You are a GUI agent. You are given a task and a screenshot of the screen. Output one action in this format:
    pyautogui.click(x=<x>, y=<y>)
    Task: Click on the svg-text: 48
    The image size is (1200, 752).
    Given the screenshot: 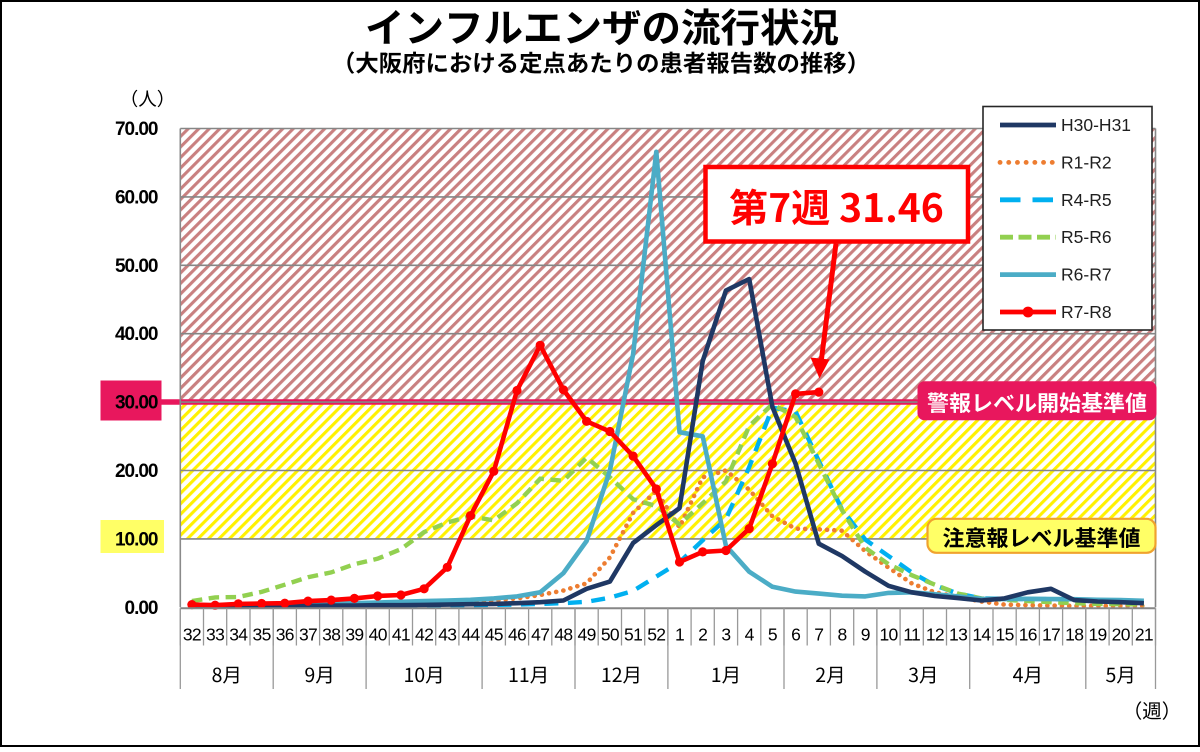 What is the action you would take?
    pyautogui.click(x=563, y=635)
    